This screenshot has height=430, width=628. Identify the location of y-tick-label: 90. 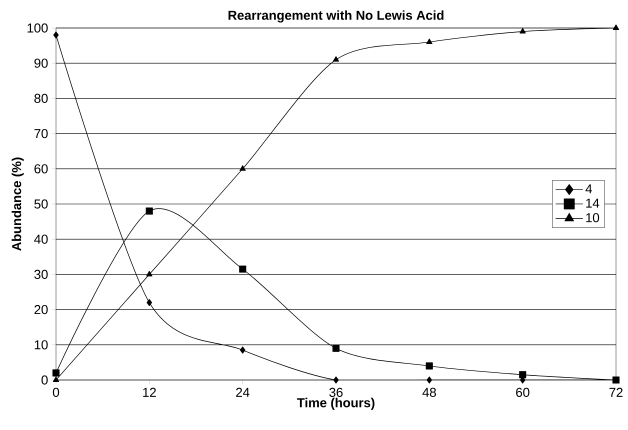
(41, 63).